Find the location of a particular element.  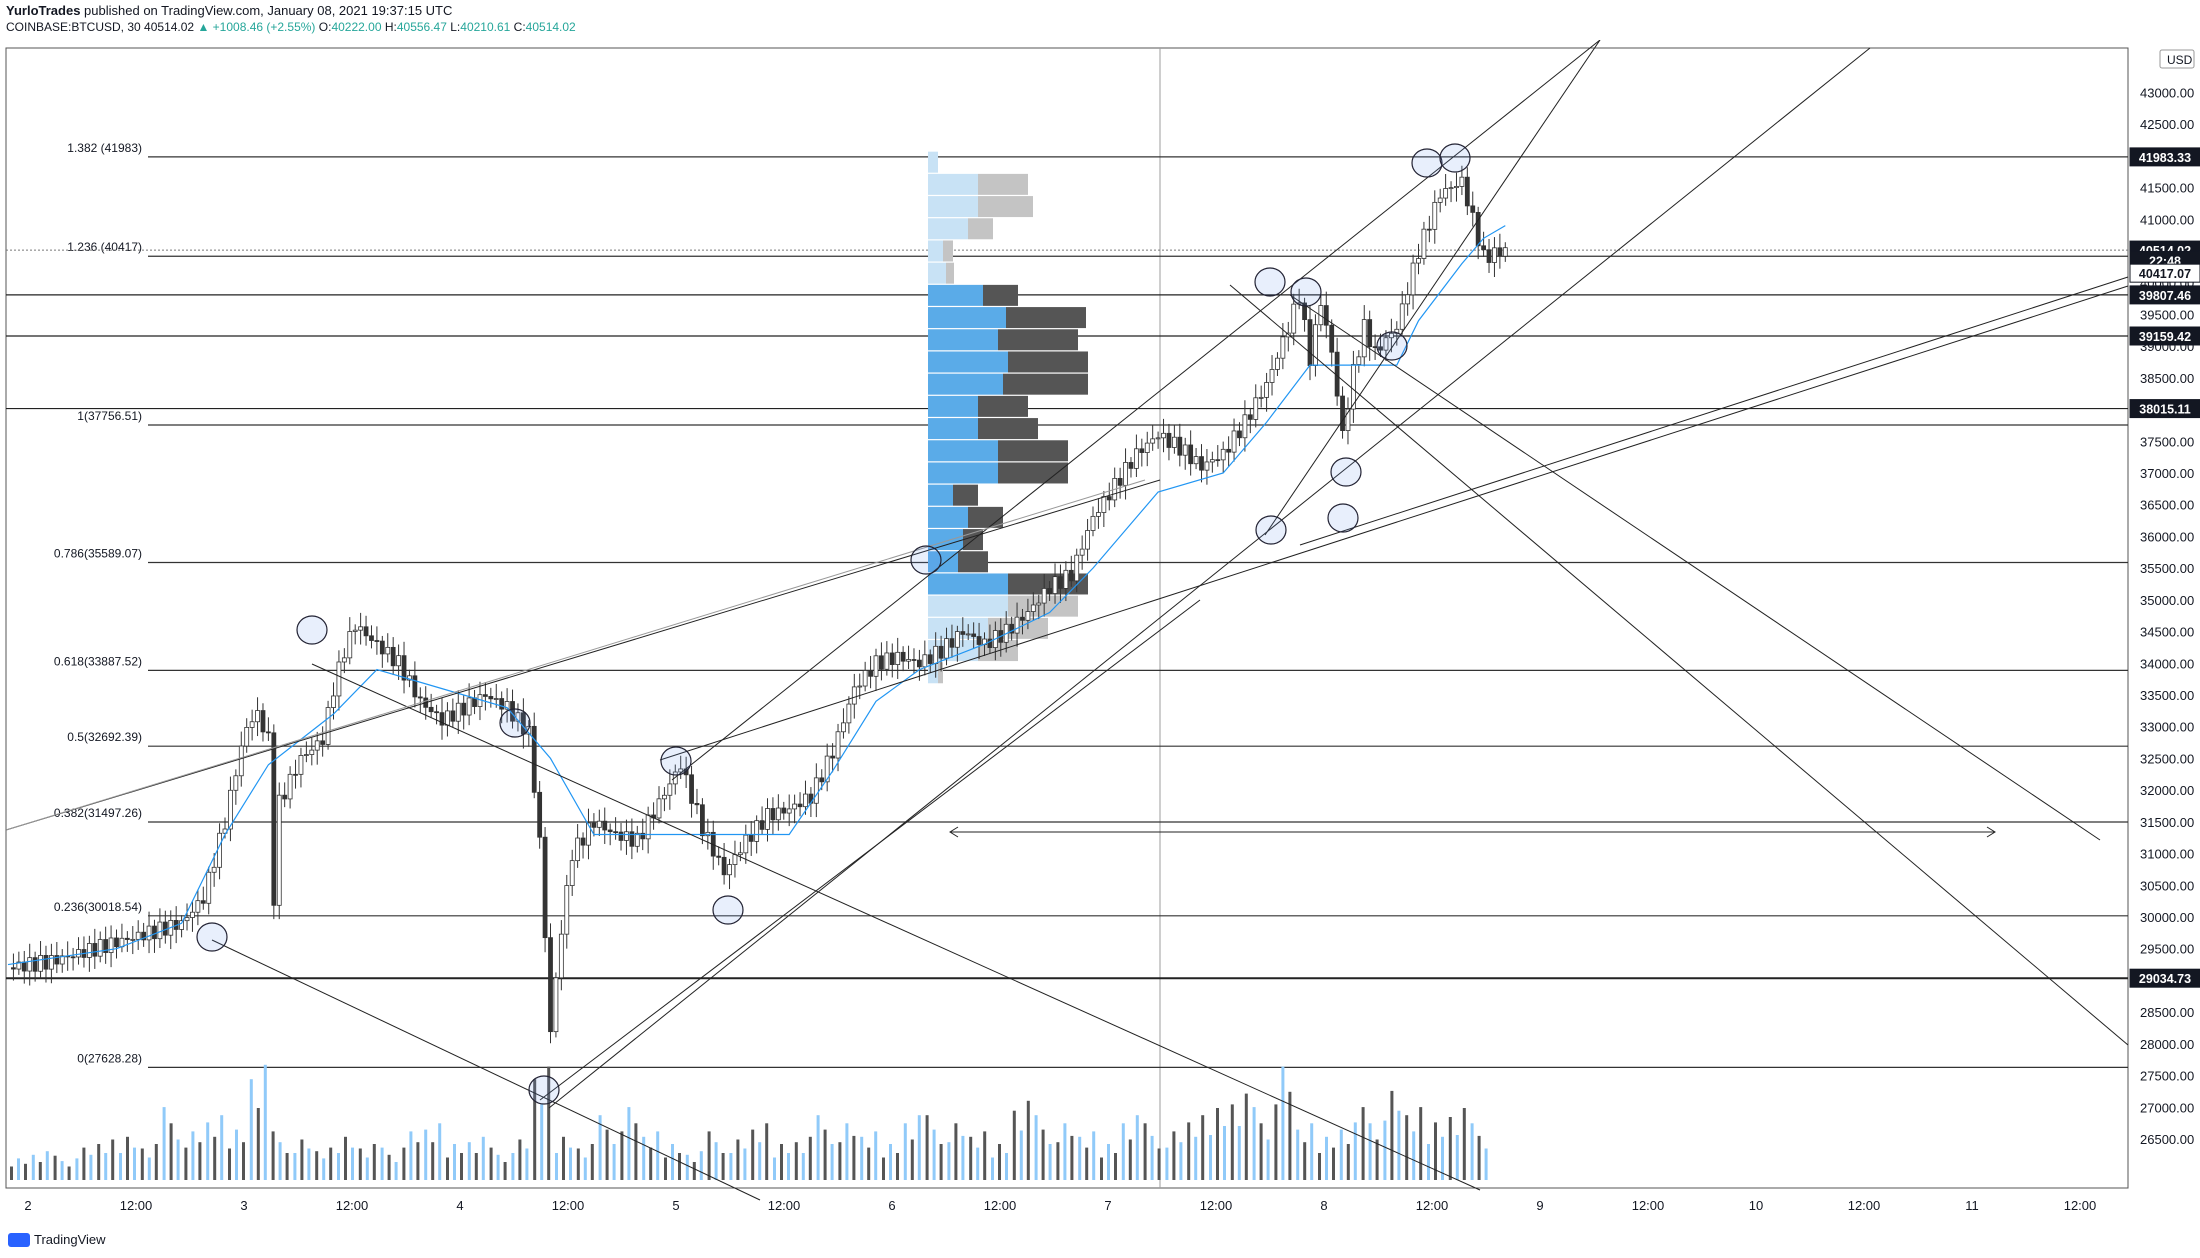

y-tick-label: 35500.00 is located at coordinates (2167, 568).